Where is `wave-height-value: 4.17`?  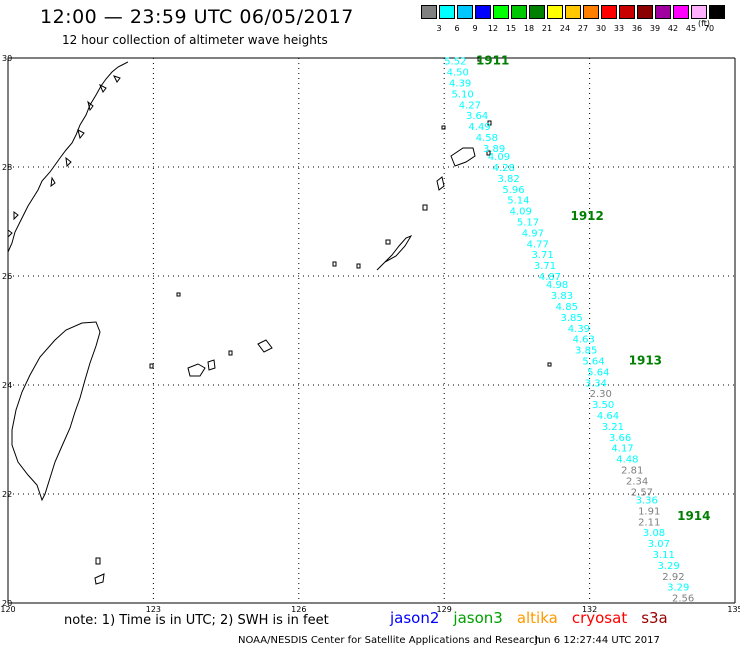
wave-height-value: 4.17 is located at coordinates (622, 449).